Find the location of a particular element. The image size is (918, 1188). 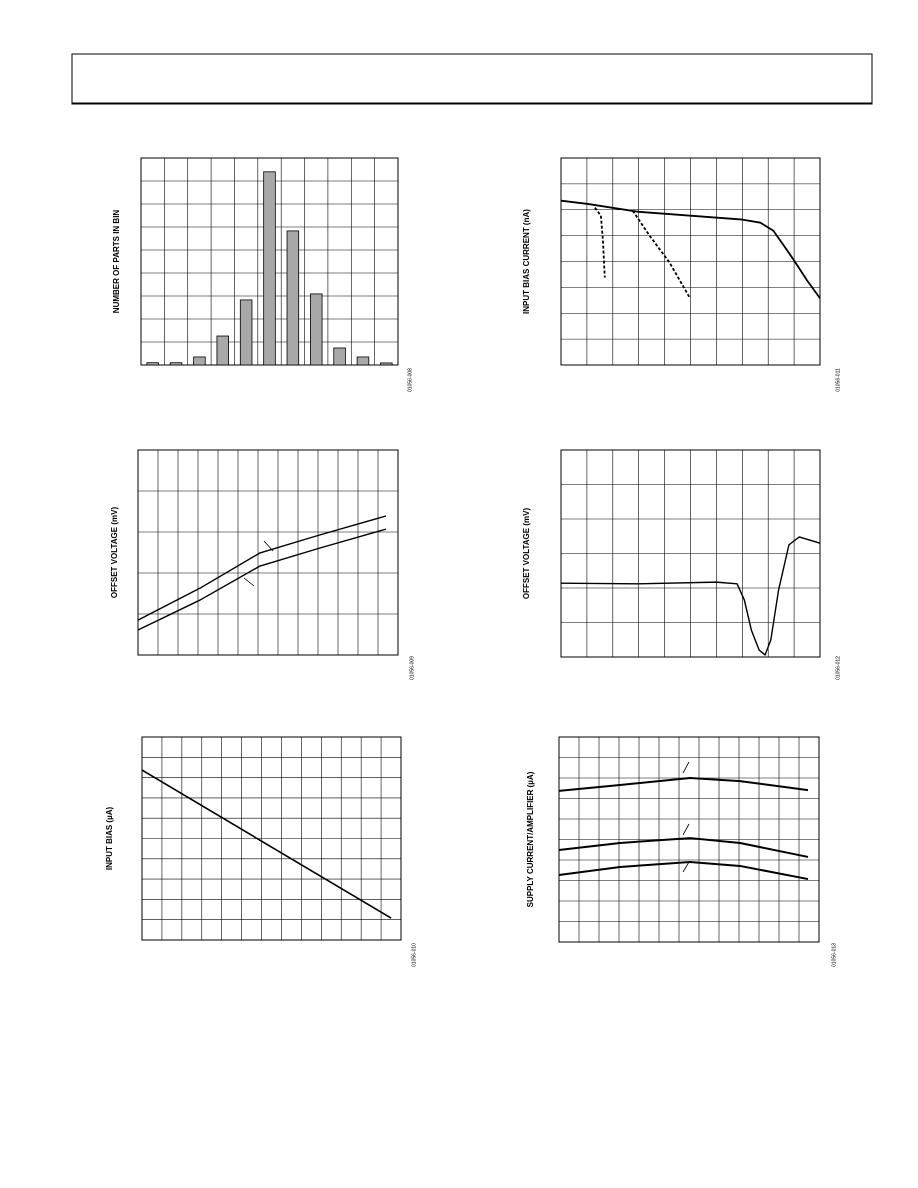

figure-id: 01056-011 is located at coordinates (838, 380).